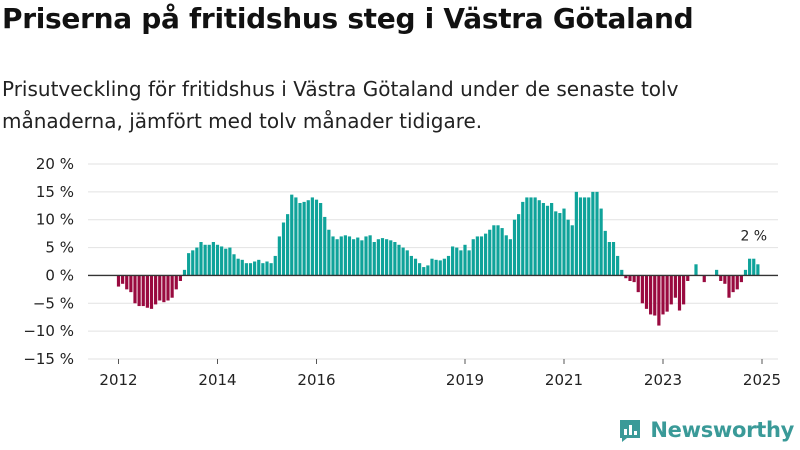  What do you see at coordinates (48, 261) in the screenshot?
I see `y-axis-ticks: −15 % −10 % −5 % 0 % 5 % 10 % 15 % 20 %` at bounding box center [48, 261].